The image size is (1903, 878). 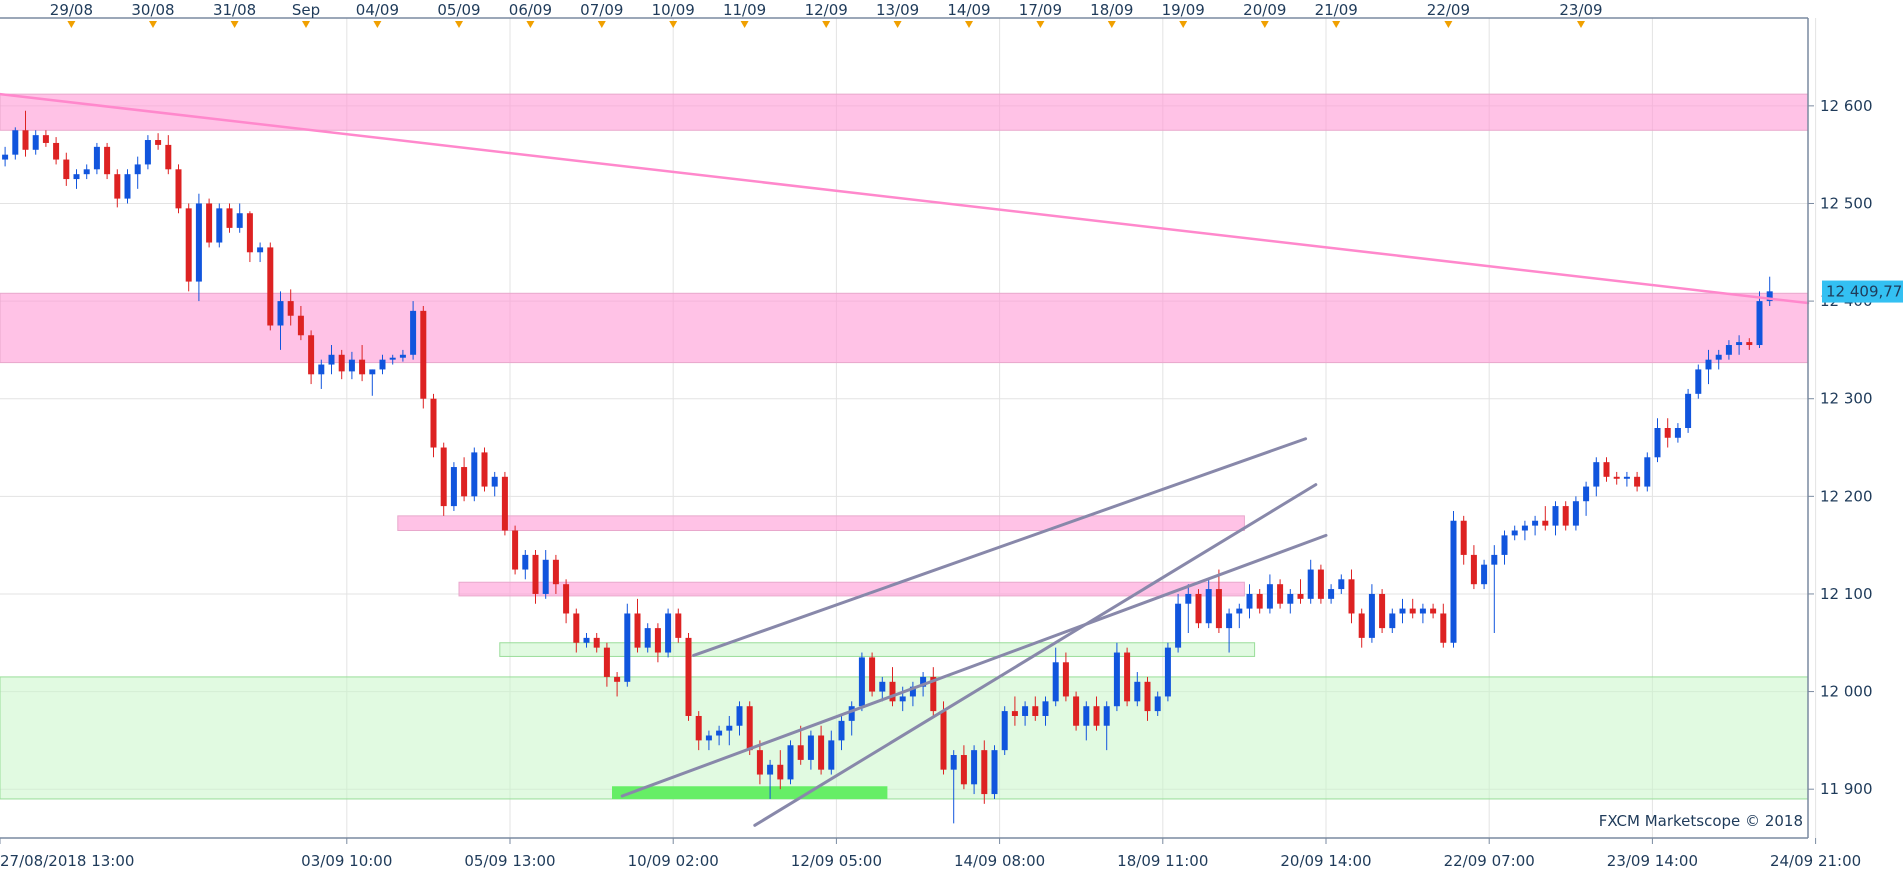 What do you see at coordinates (826, 10) in the screenshot?
I see `top-date-label: 12/09` at bounding box center [826, 10].